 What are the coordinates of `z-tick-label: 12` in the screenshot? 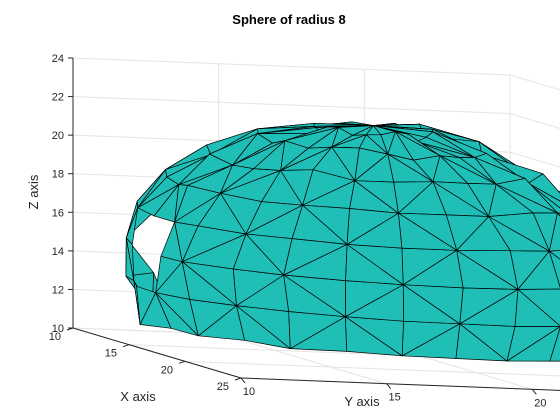 It's located at (58, 290).